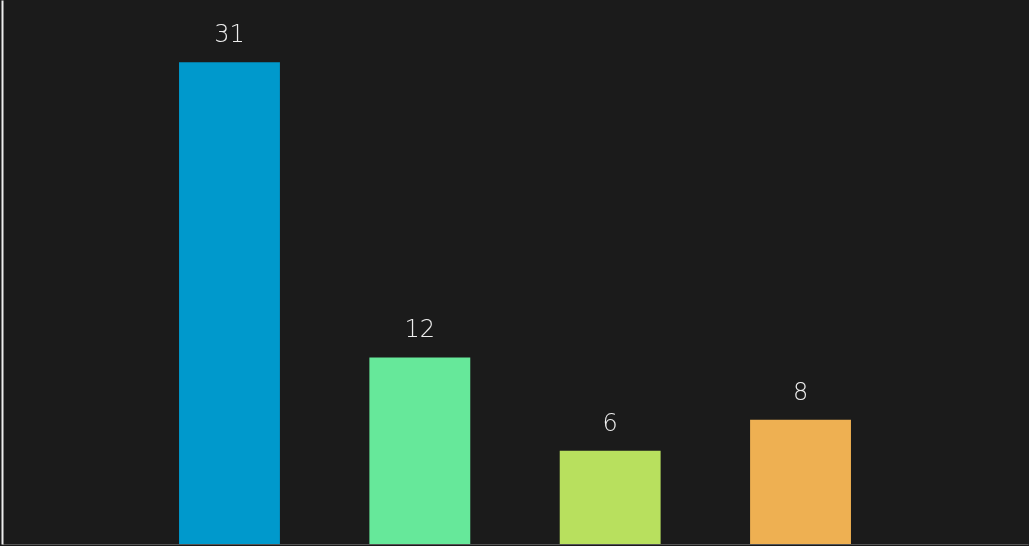  What do you see at coordinates (420, 329) in the screenshot?
I see `data-label: 12` at bounding box center [420, 329].